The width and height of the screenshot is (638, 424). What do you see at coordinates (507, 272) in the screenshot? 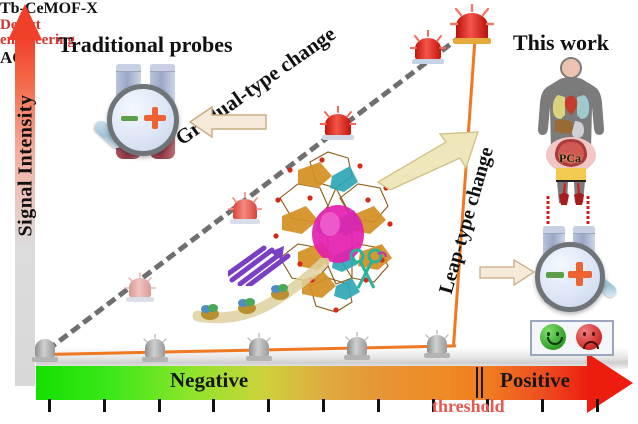
I see `arrow-right-to-result` at bounding box center [507, 272].